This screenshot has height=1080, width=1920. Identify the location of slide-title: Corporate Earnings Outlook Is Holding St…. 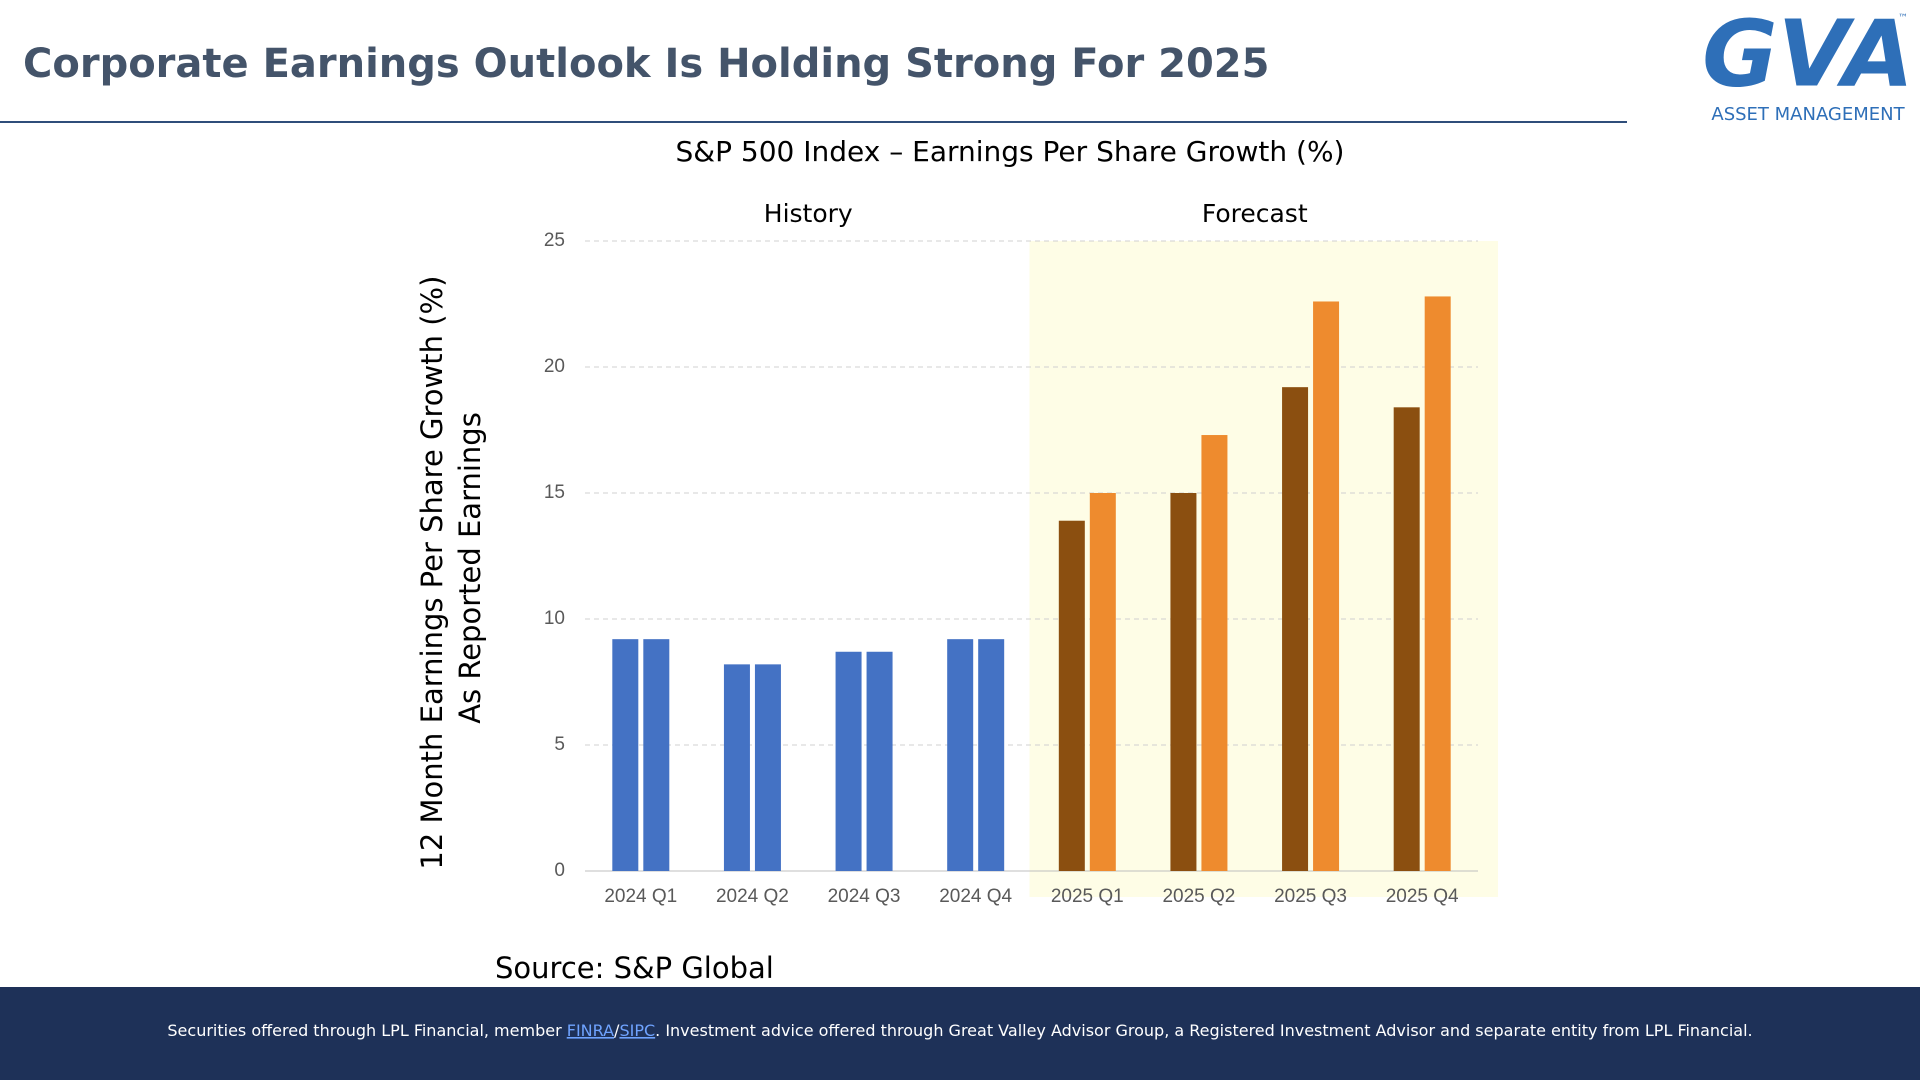
(646, 64).